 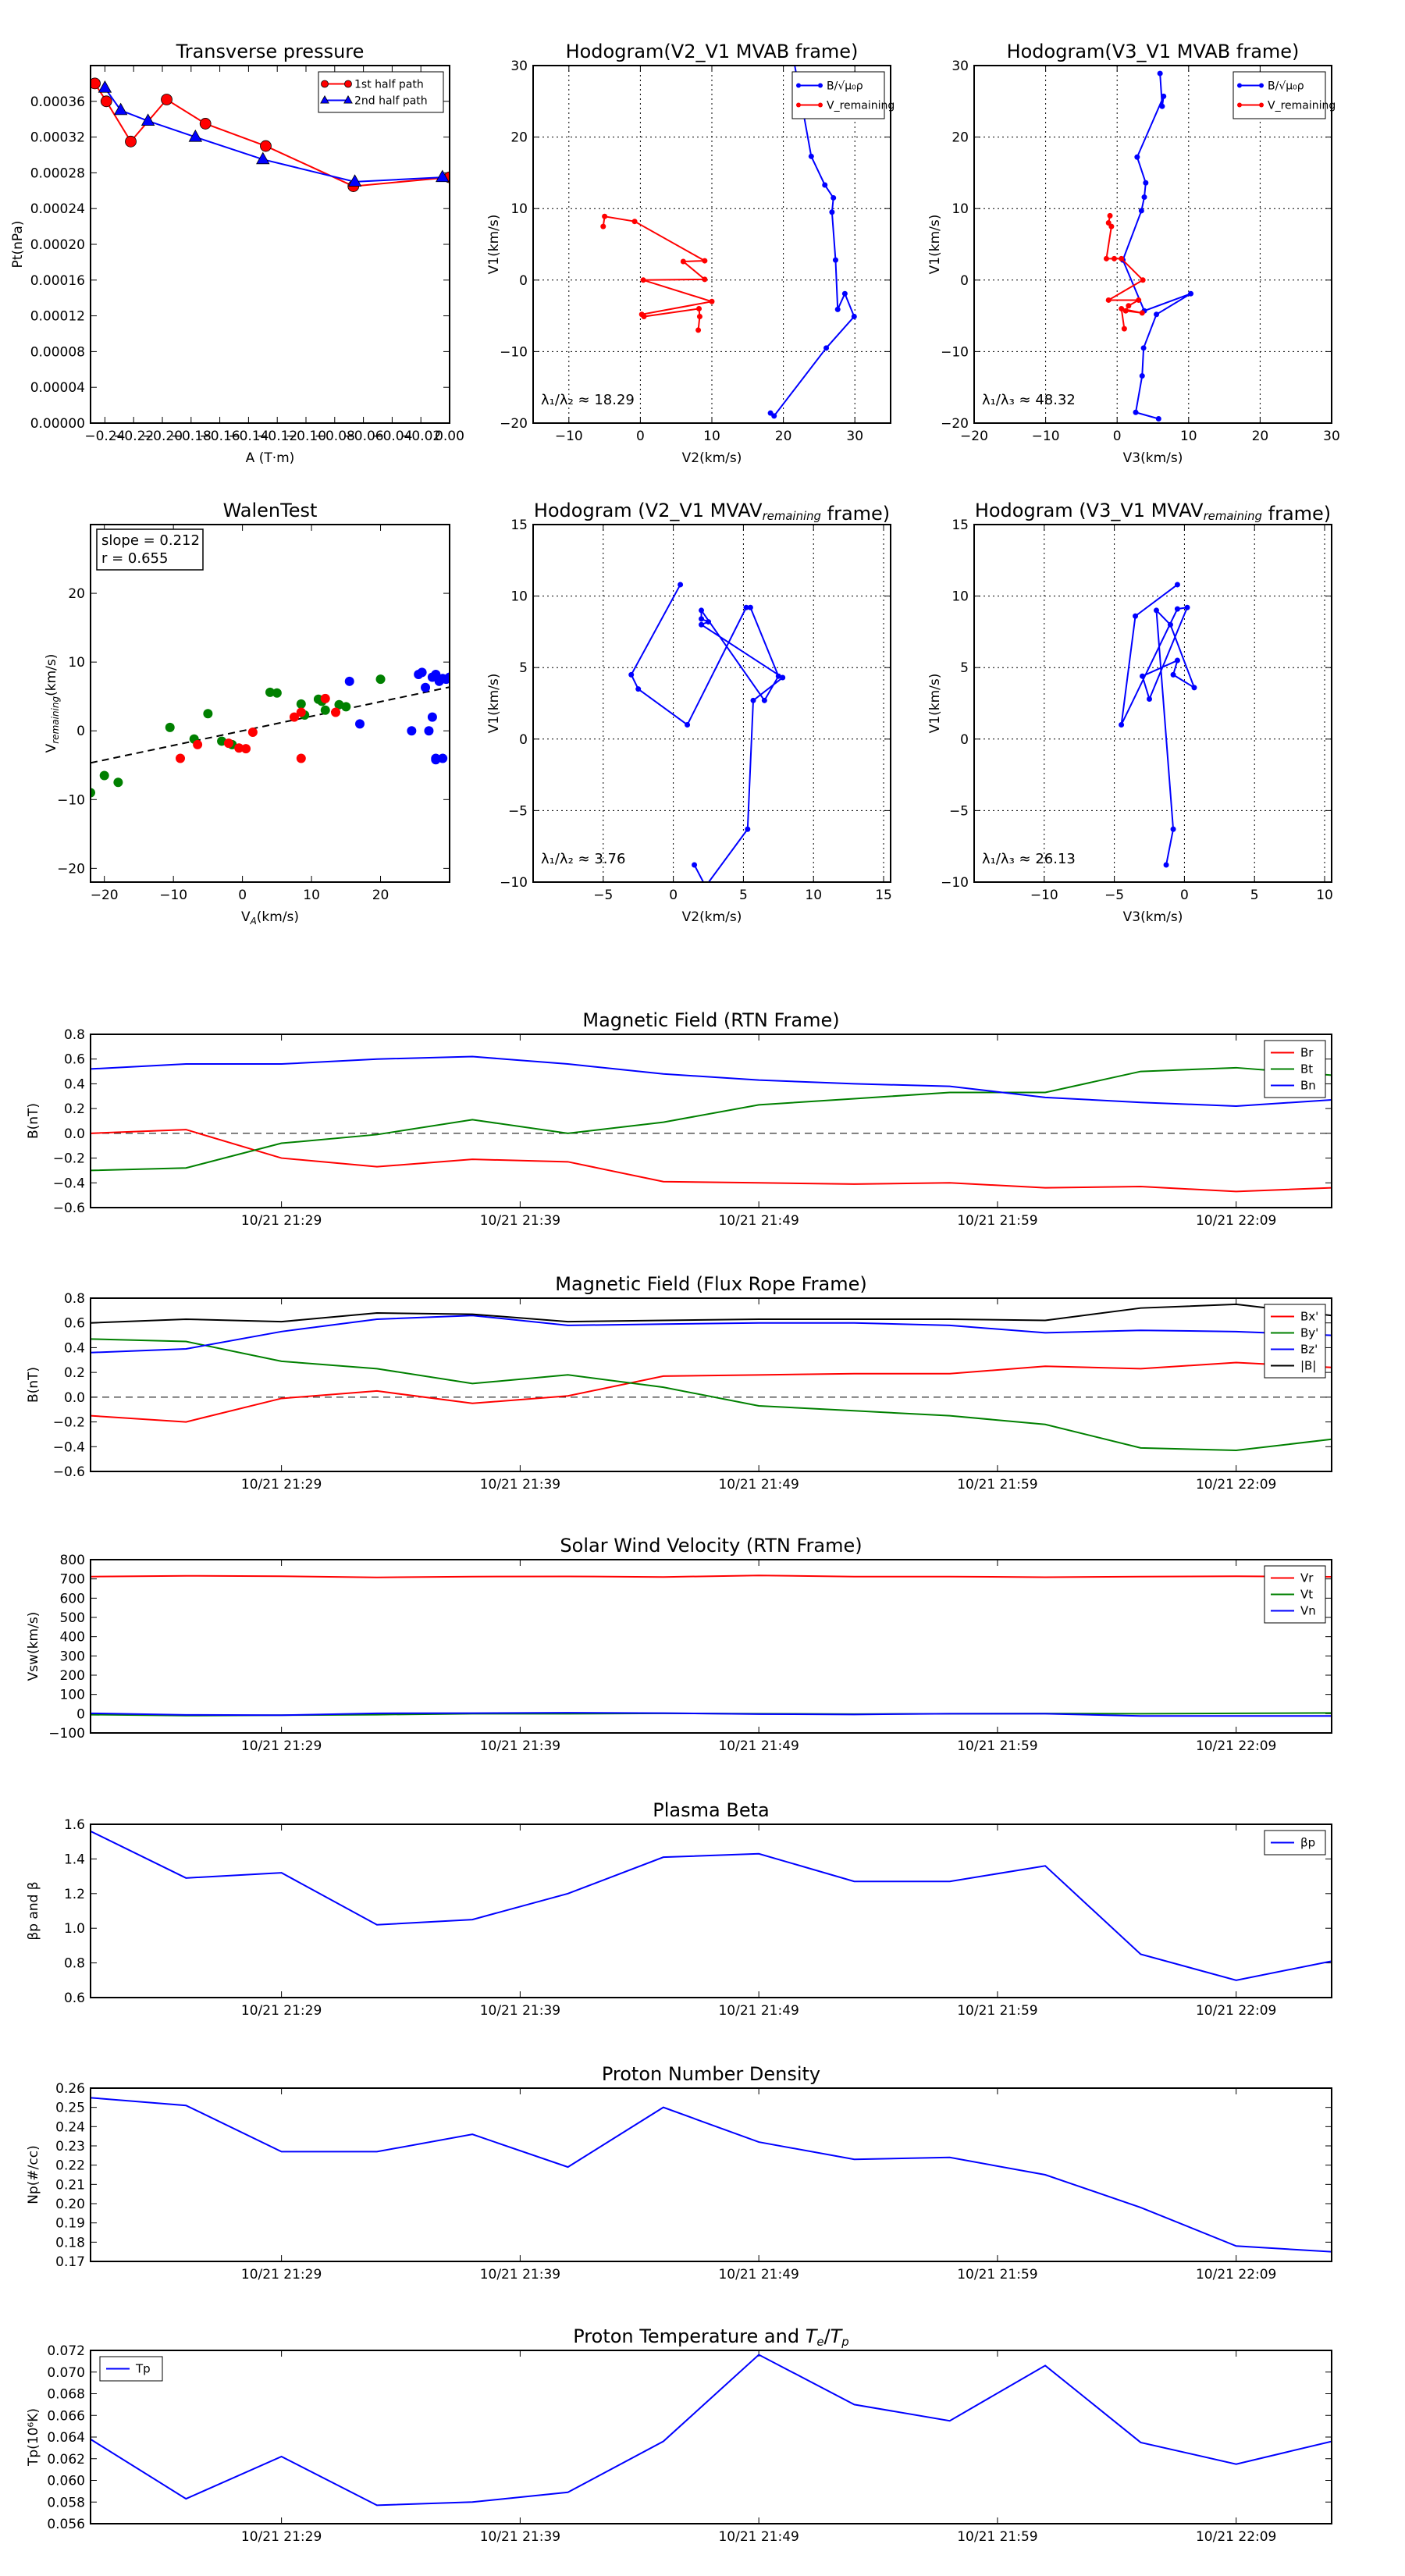 What do you see at coordinates (1286, 86) in the screenshot?
I see `legend-label: B/√μ₀ρ` at bounding box center [1286, 86].